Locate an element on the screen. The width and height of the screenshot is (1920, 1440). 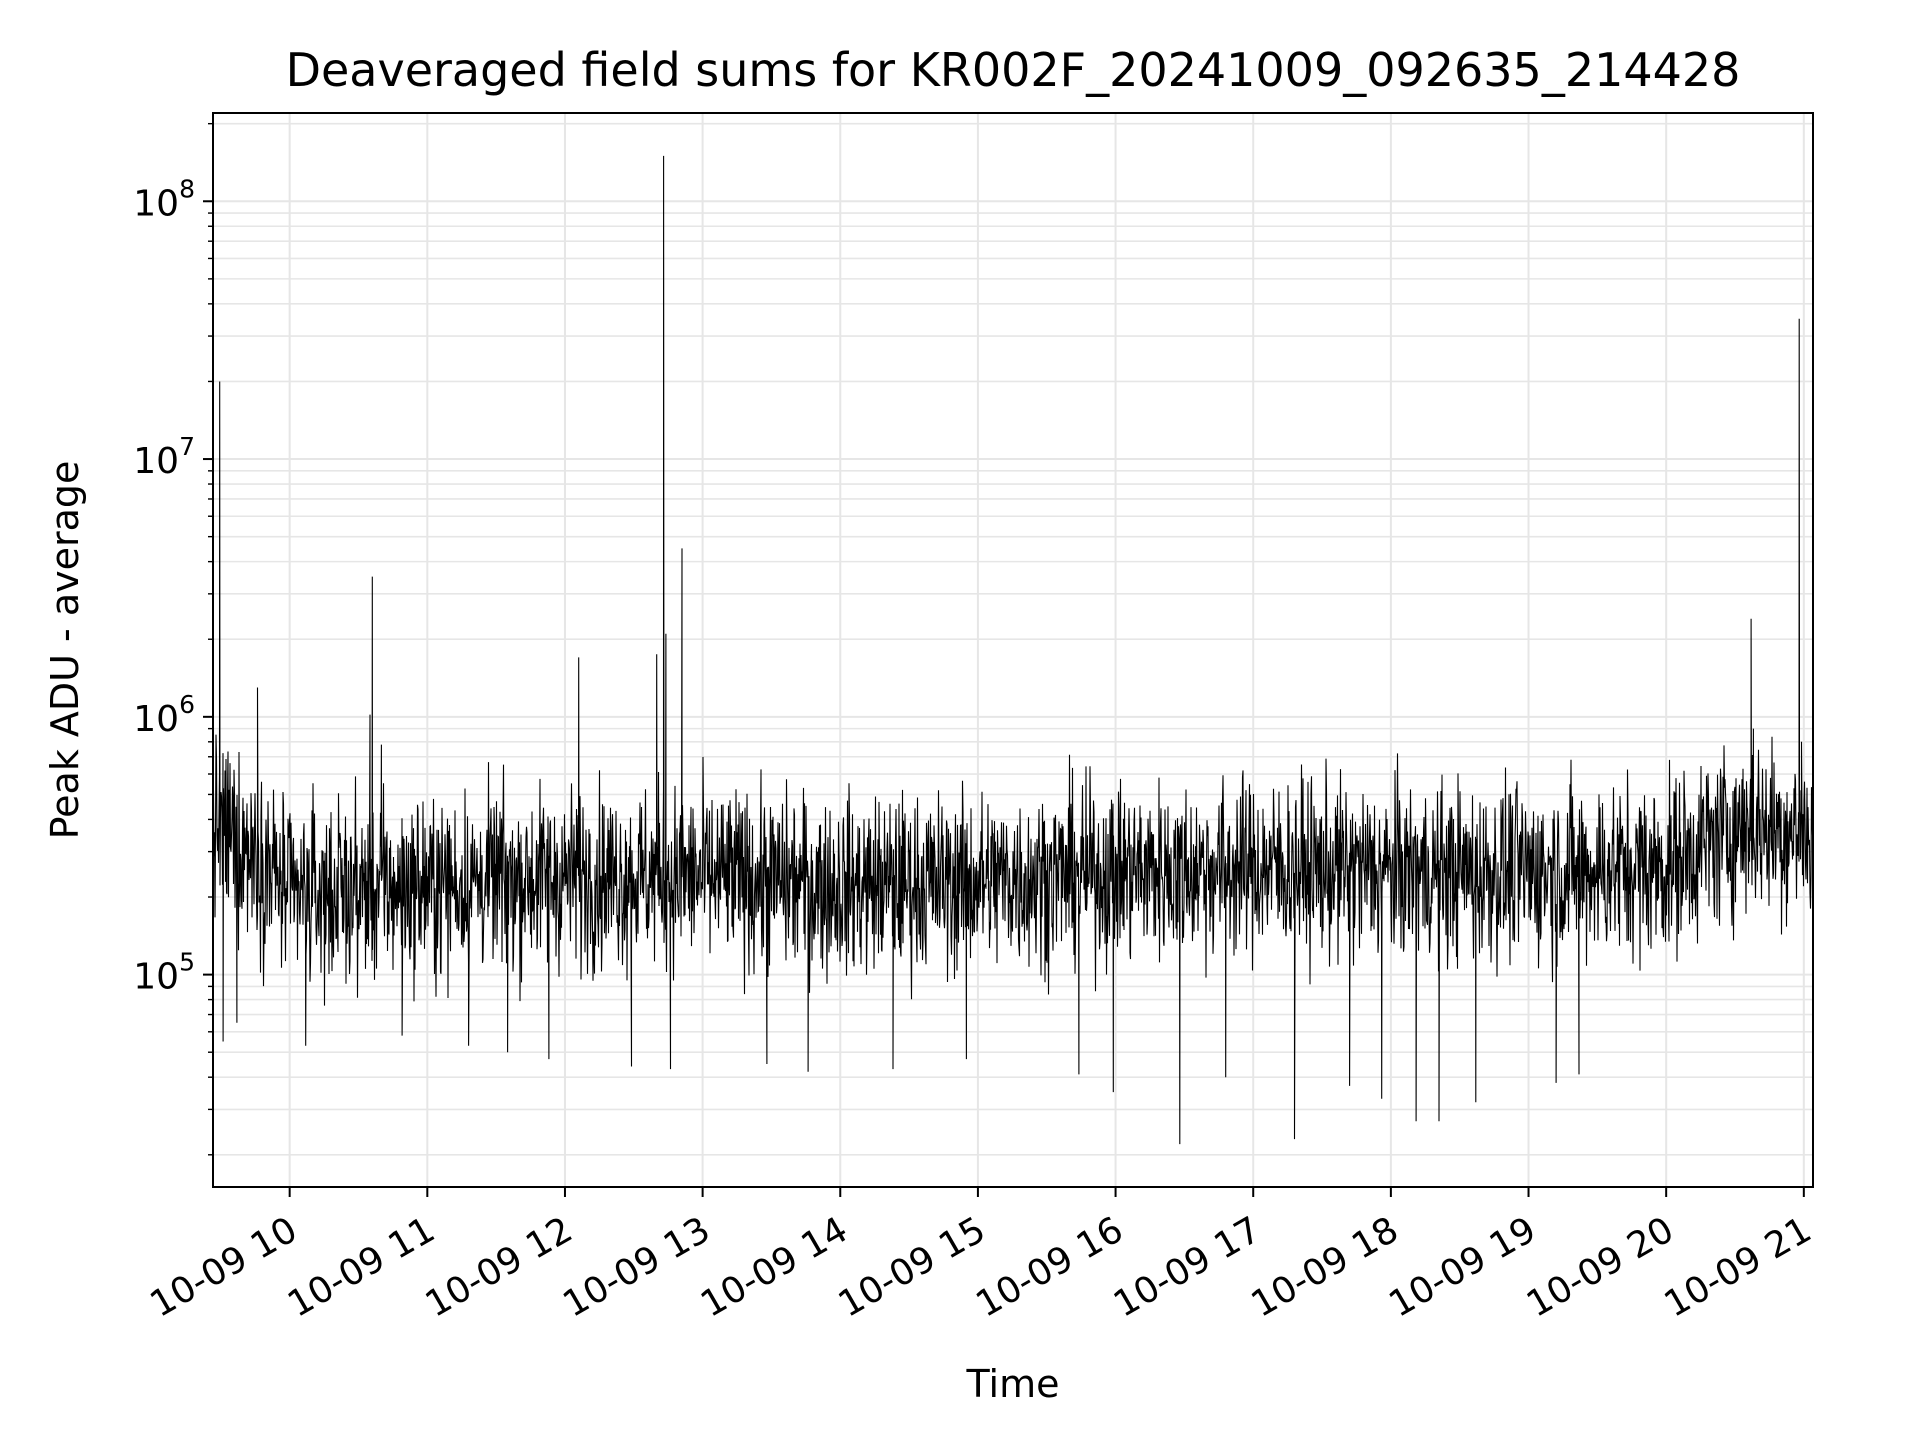
y-tick-label: 10⁷ is located at coordinates (164, 457).